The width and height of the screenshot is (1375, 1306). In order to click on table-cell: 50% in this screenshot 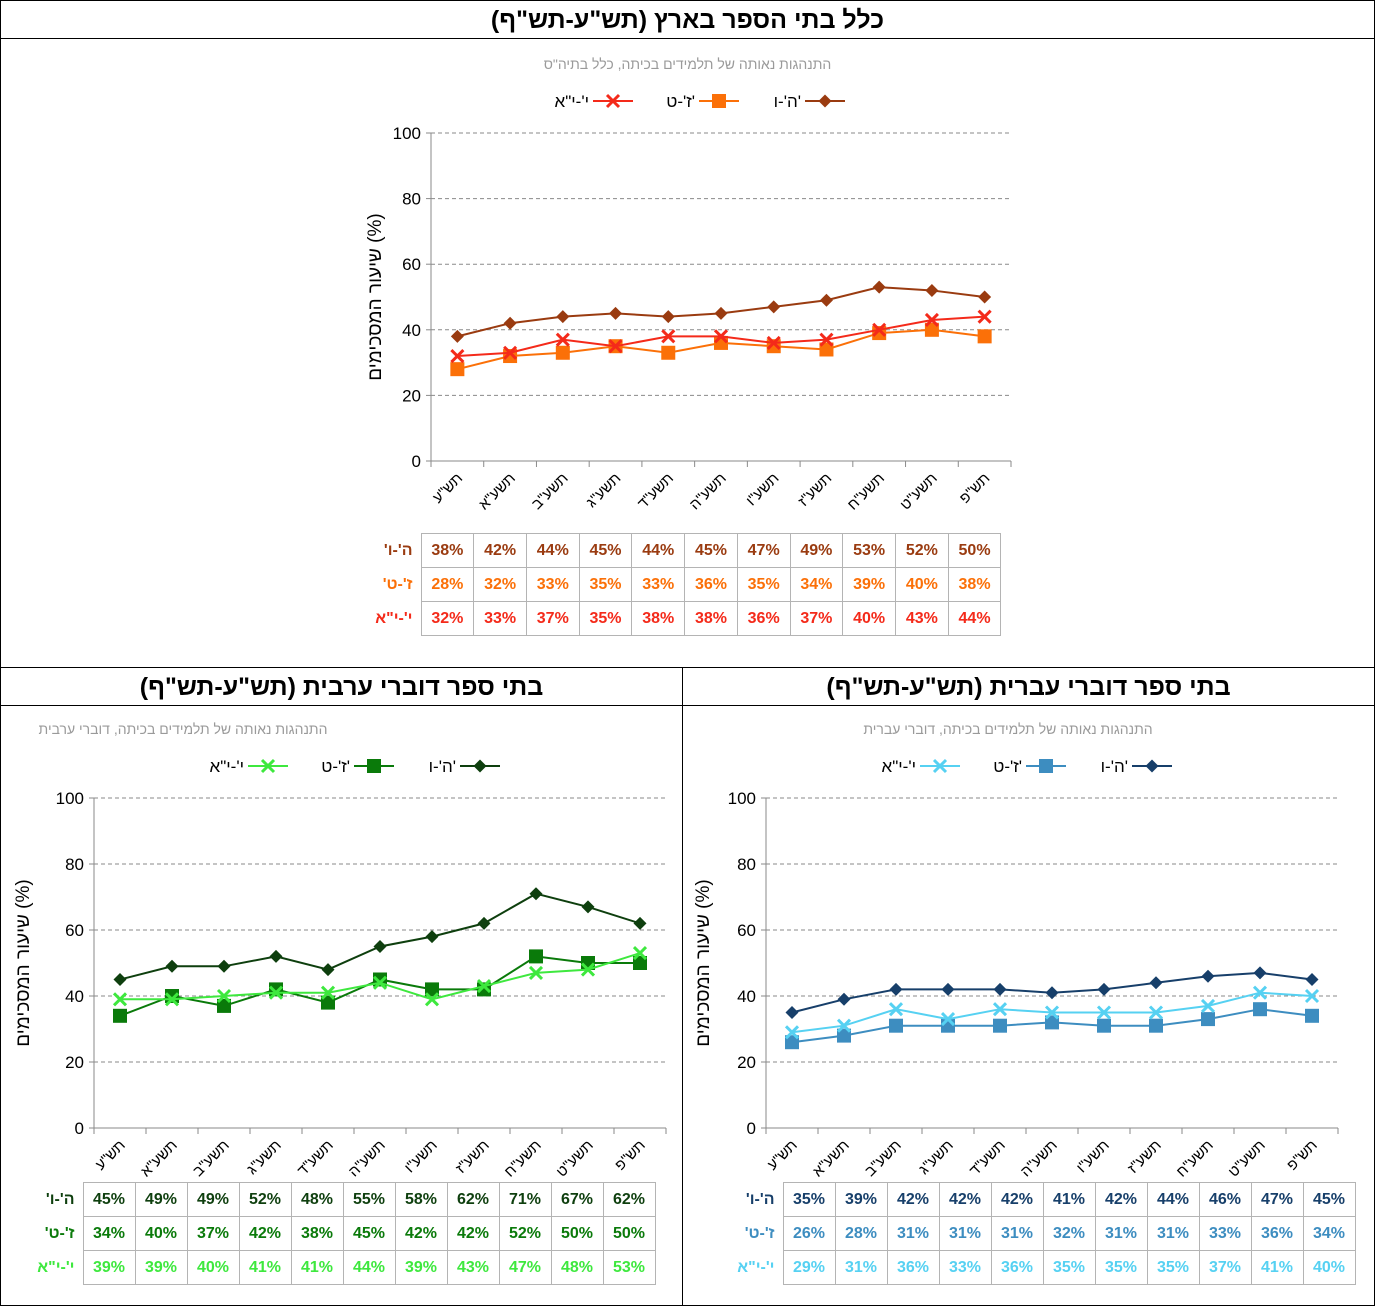, I will do `click(629, 1233)`.